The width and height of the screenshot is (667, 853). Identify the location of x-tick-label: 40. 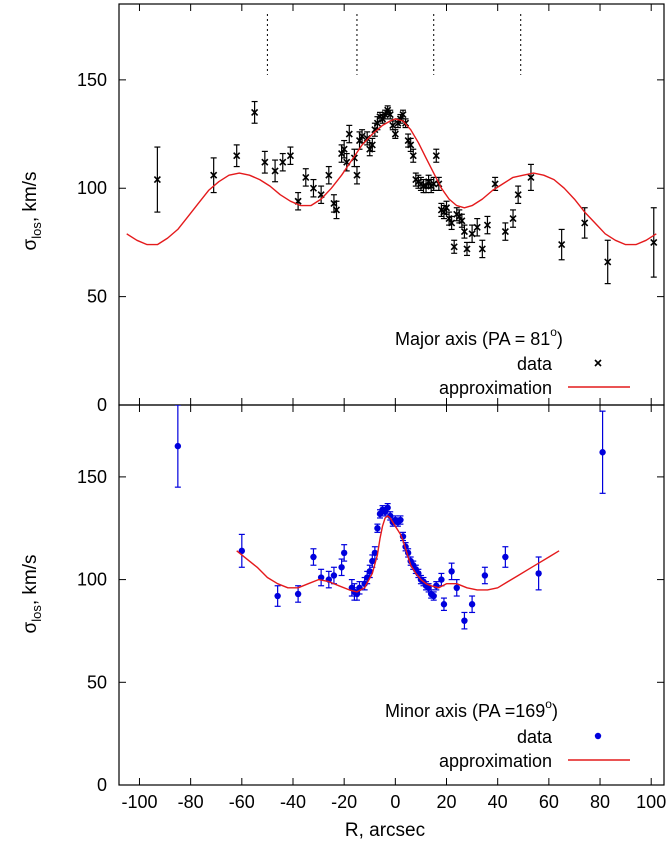
(498, 802).